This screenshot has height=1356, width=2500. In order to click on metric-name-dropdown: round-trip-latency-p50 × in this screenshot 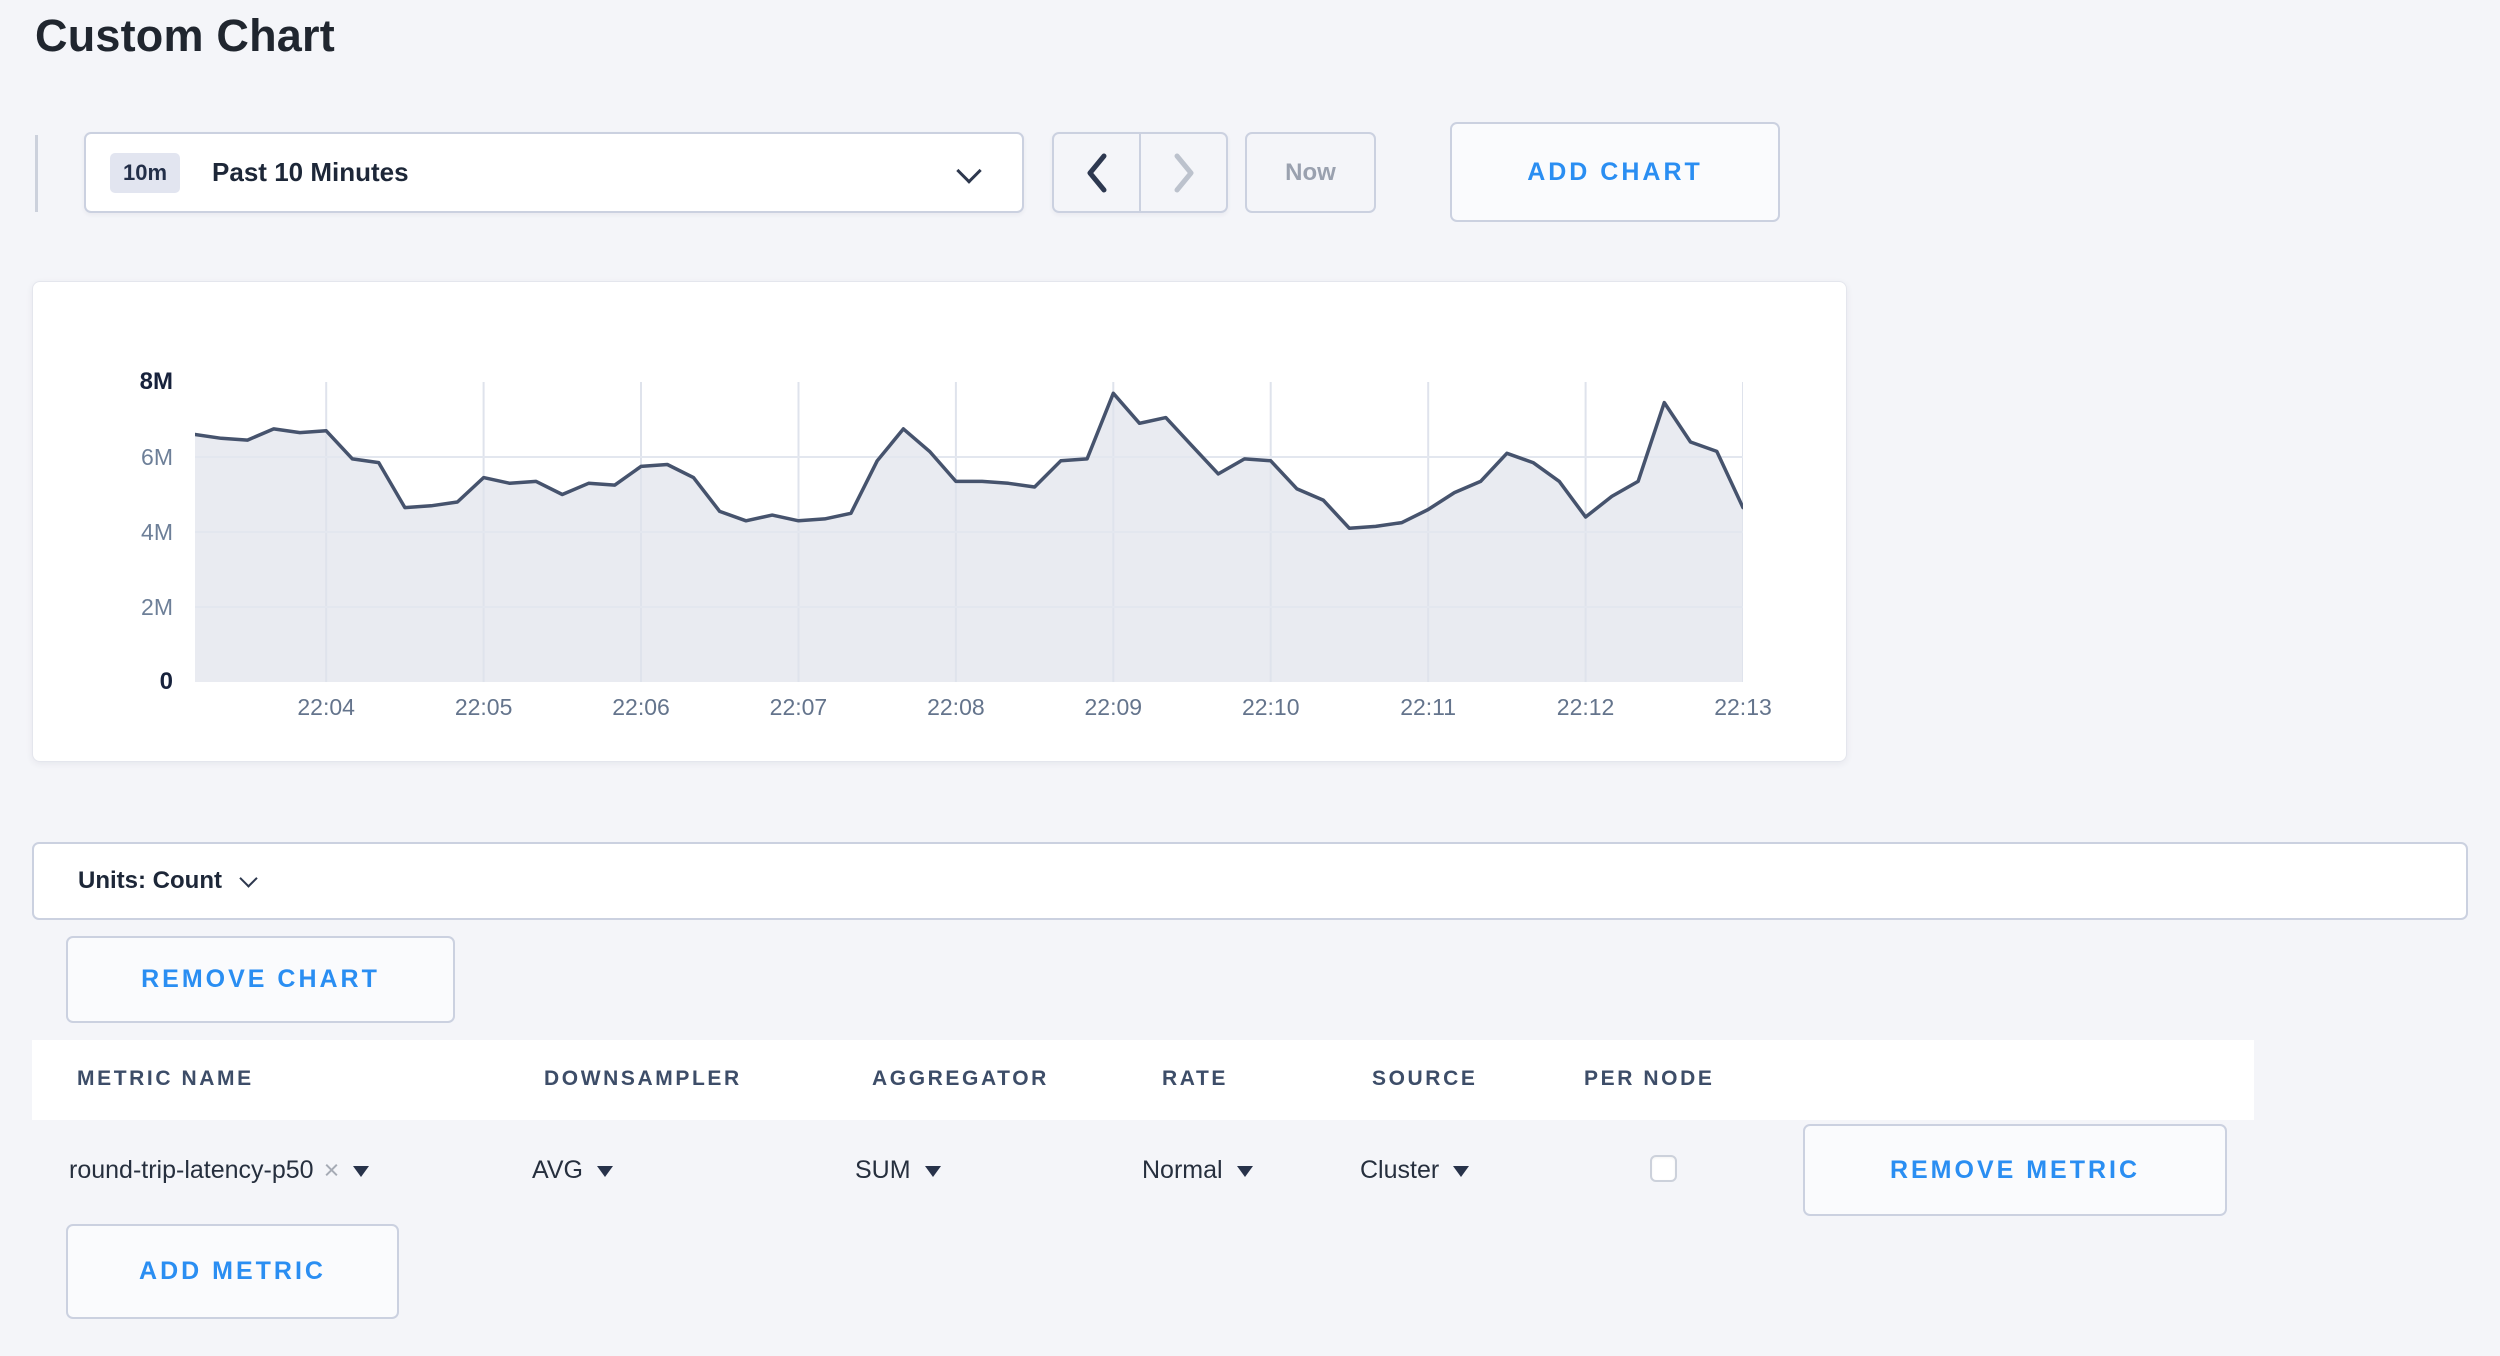, I will do `click(219, 1170)`.